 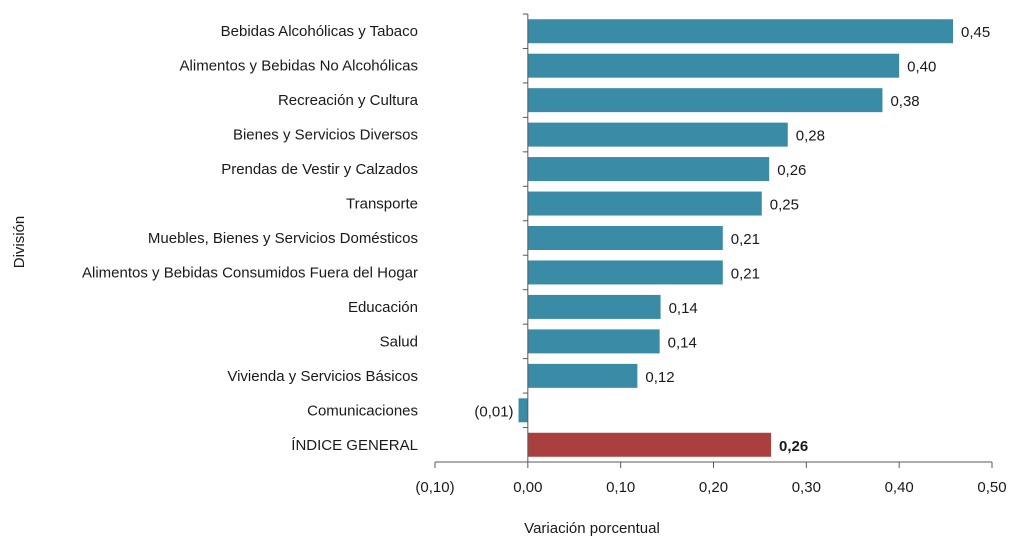 What do you see at coordinates (810, 136) in the screenshot?
I see `value-label: 0,28` at bounding box center [810, 136].